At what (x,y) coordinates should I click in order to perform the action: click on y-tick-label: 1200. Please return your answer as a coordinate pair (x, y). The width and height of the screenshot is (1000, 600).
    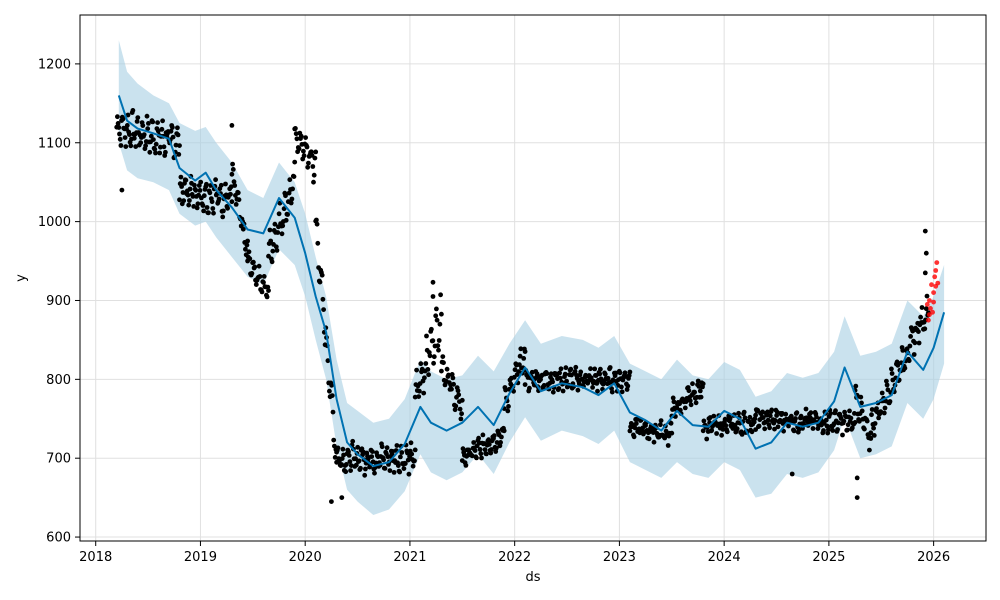
    Looking at the image, I should click on (54, 64).